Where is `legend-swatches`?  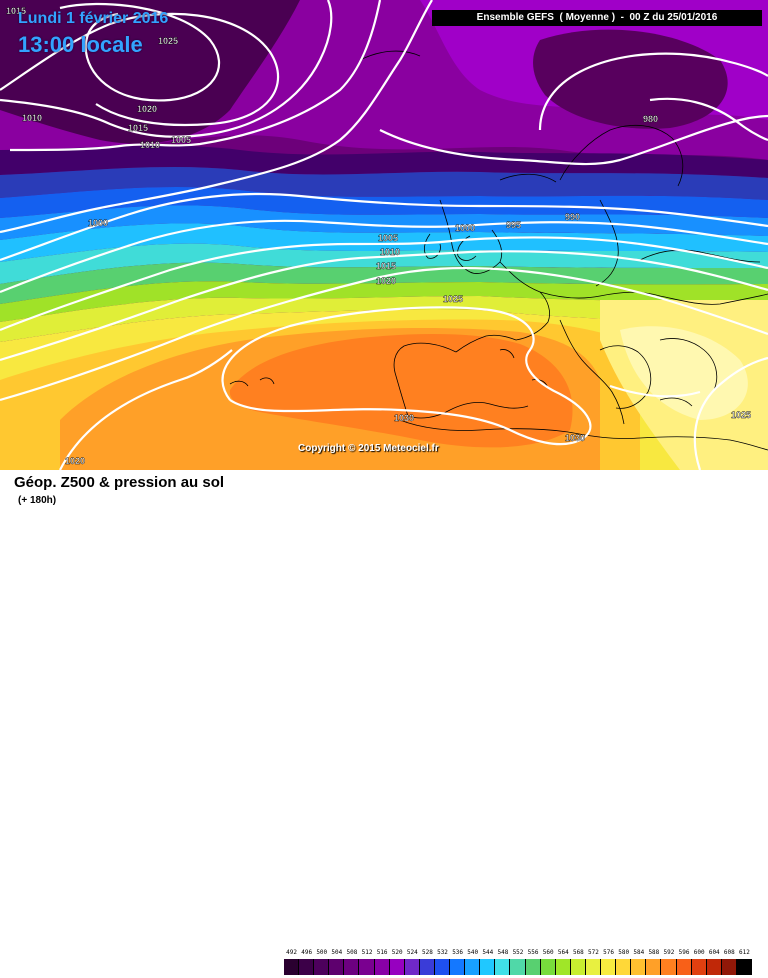 legend-swatches is located at coordinates (518, 967).